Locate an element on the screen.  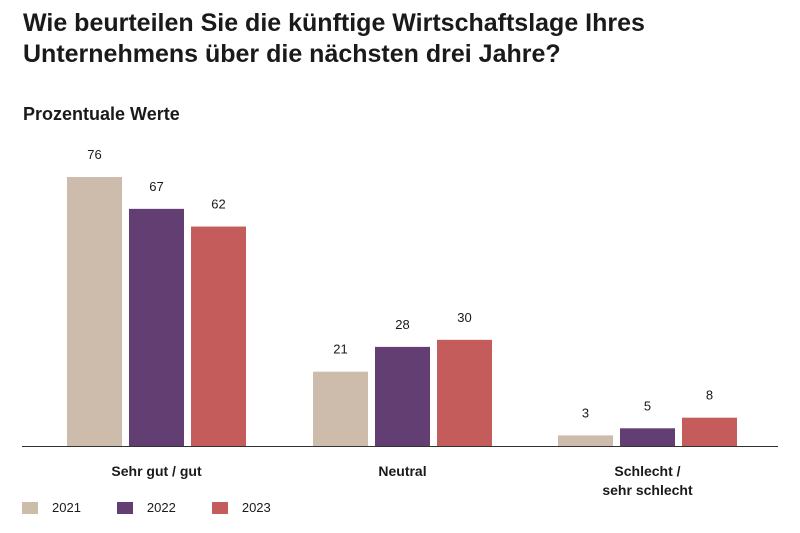
data-label: 28 is located at coordinates (402, 324).